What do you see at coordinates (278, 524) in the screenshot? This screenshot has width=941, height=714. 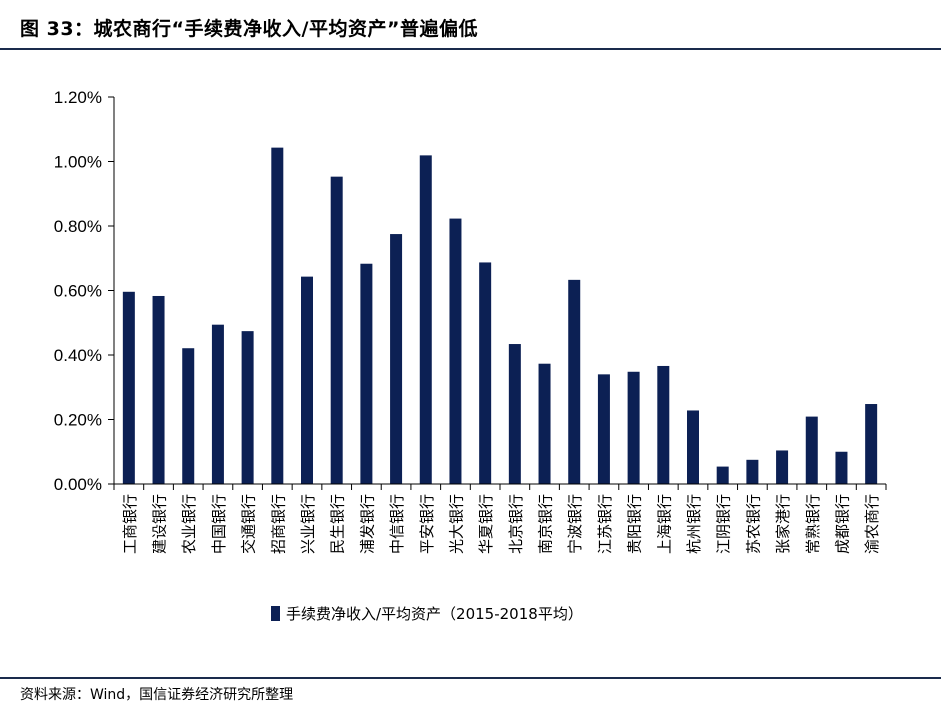 I see `x-tick-label: 招商银行` at bounding box center [278, 524].